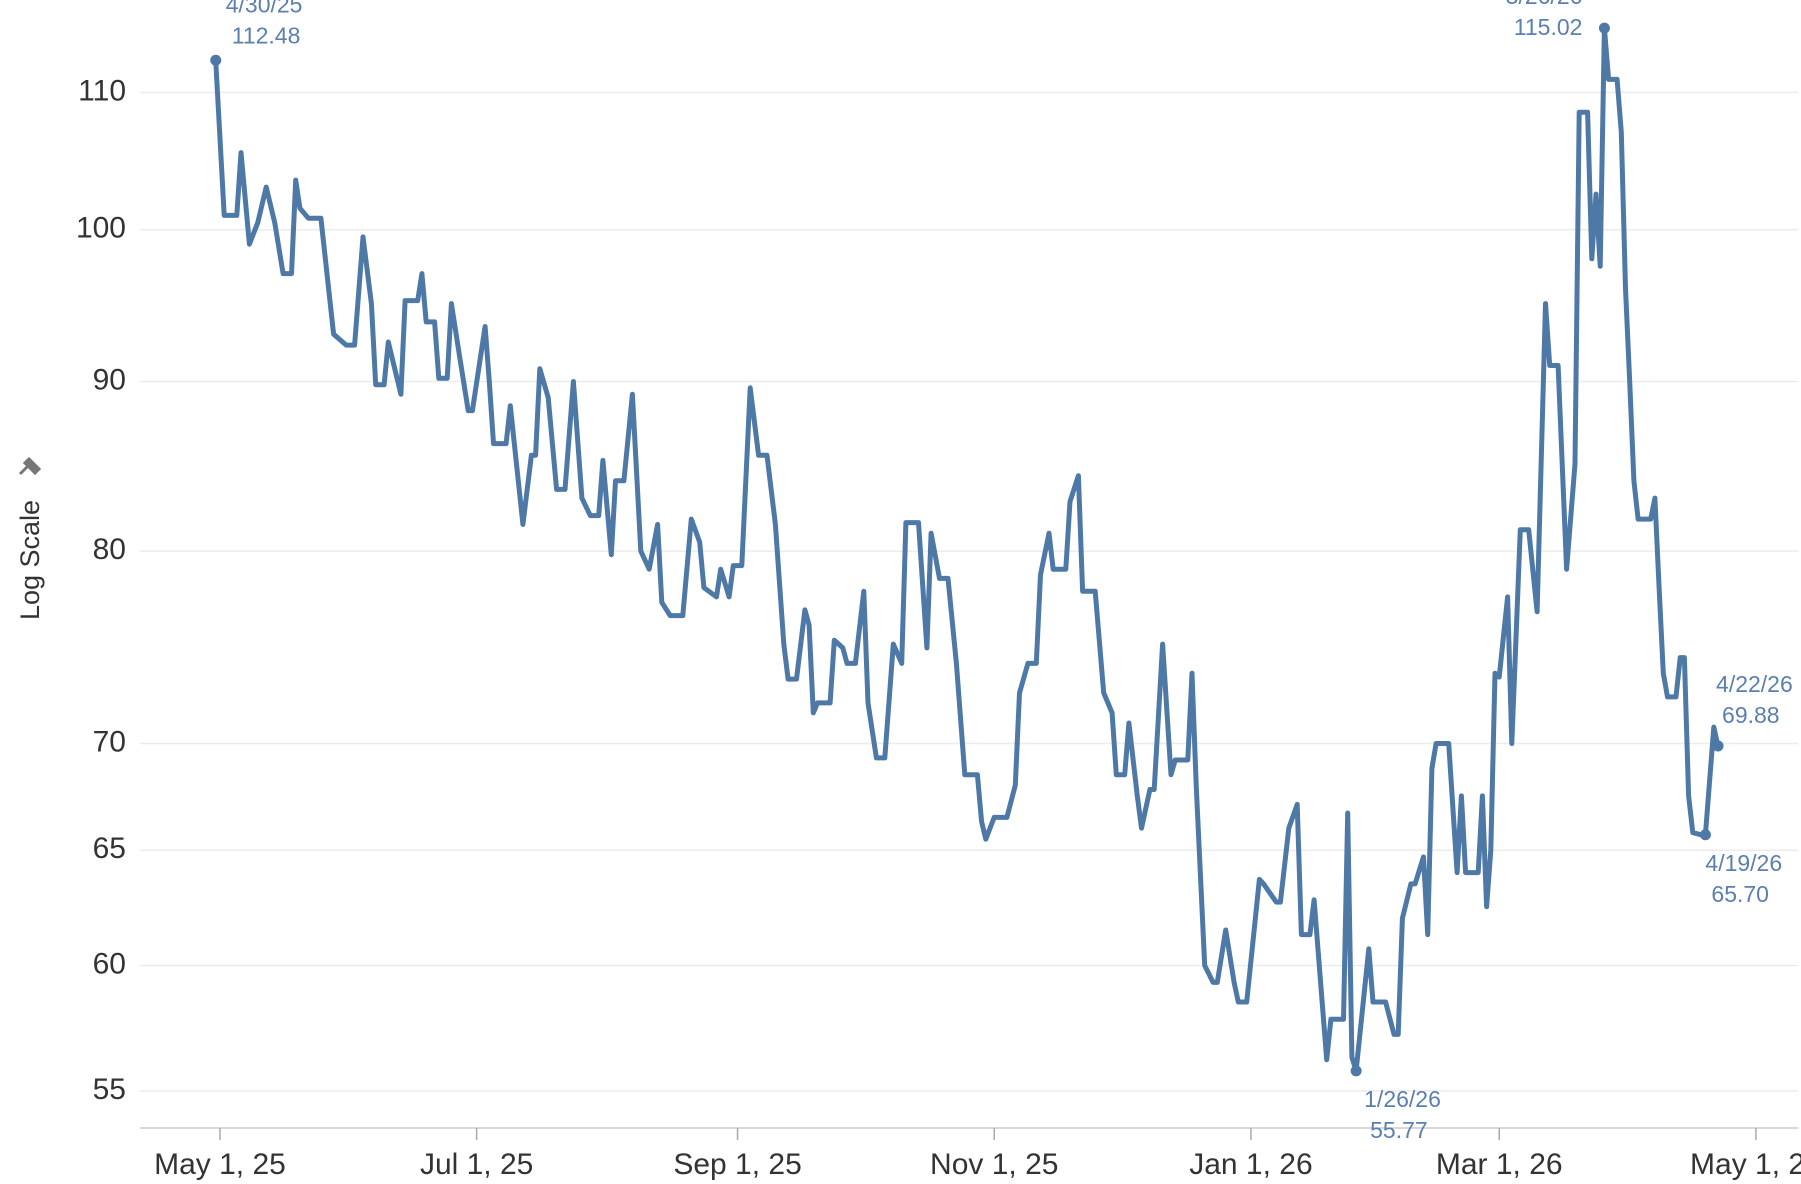 Image resolution: width=1801 pixels, height=1184 pixels. I want to click on x-tick-label: May 1, 25, so click(220, 1164).